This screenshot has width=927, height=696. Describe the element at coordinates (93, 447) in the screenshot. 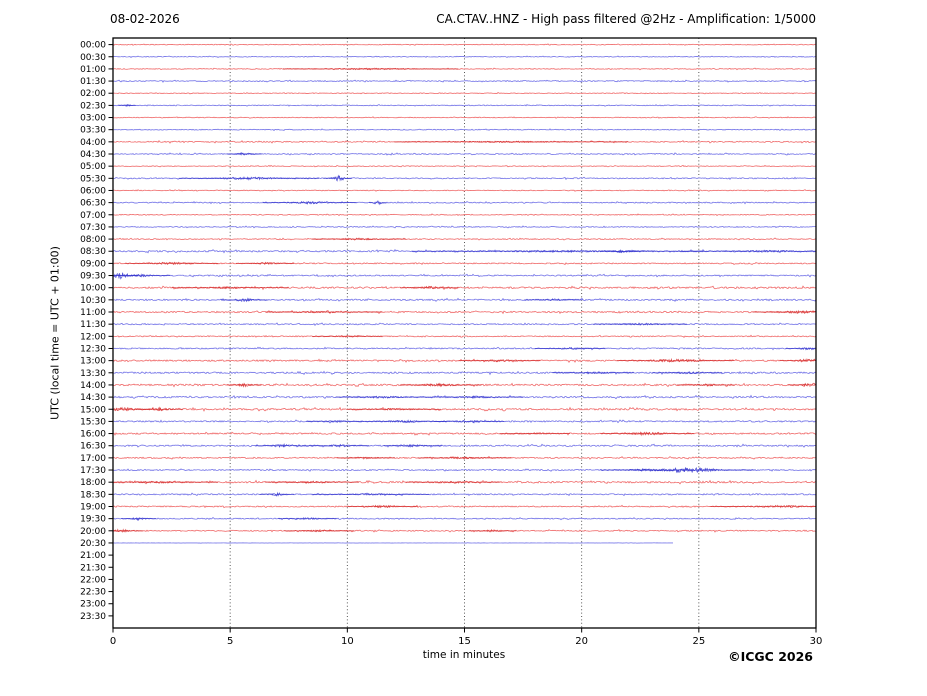

I see `row-label-1630: 16:30` at that location.